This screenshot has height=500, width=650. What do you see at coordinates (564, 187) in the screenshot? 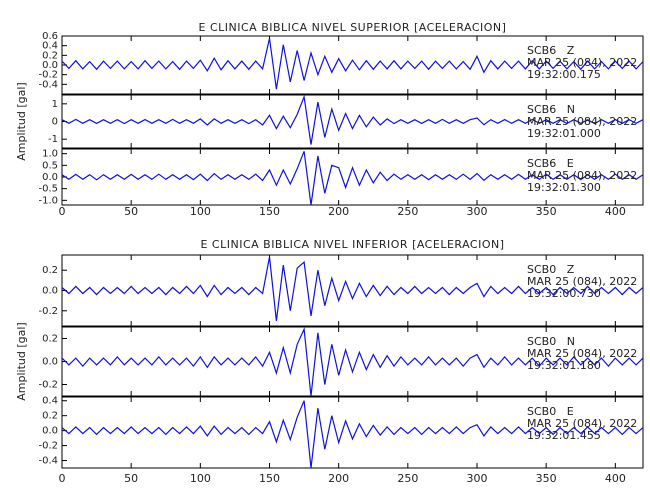
I see `trace-annotation: 19:32:01.300` at bounding box center [564, 187].